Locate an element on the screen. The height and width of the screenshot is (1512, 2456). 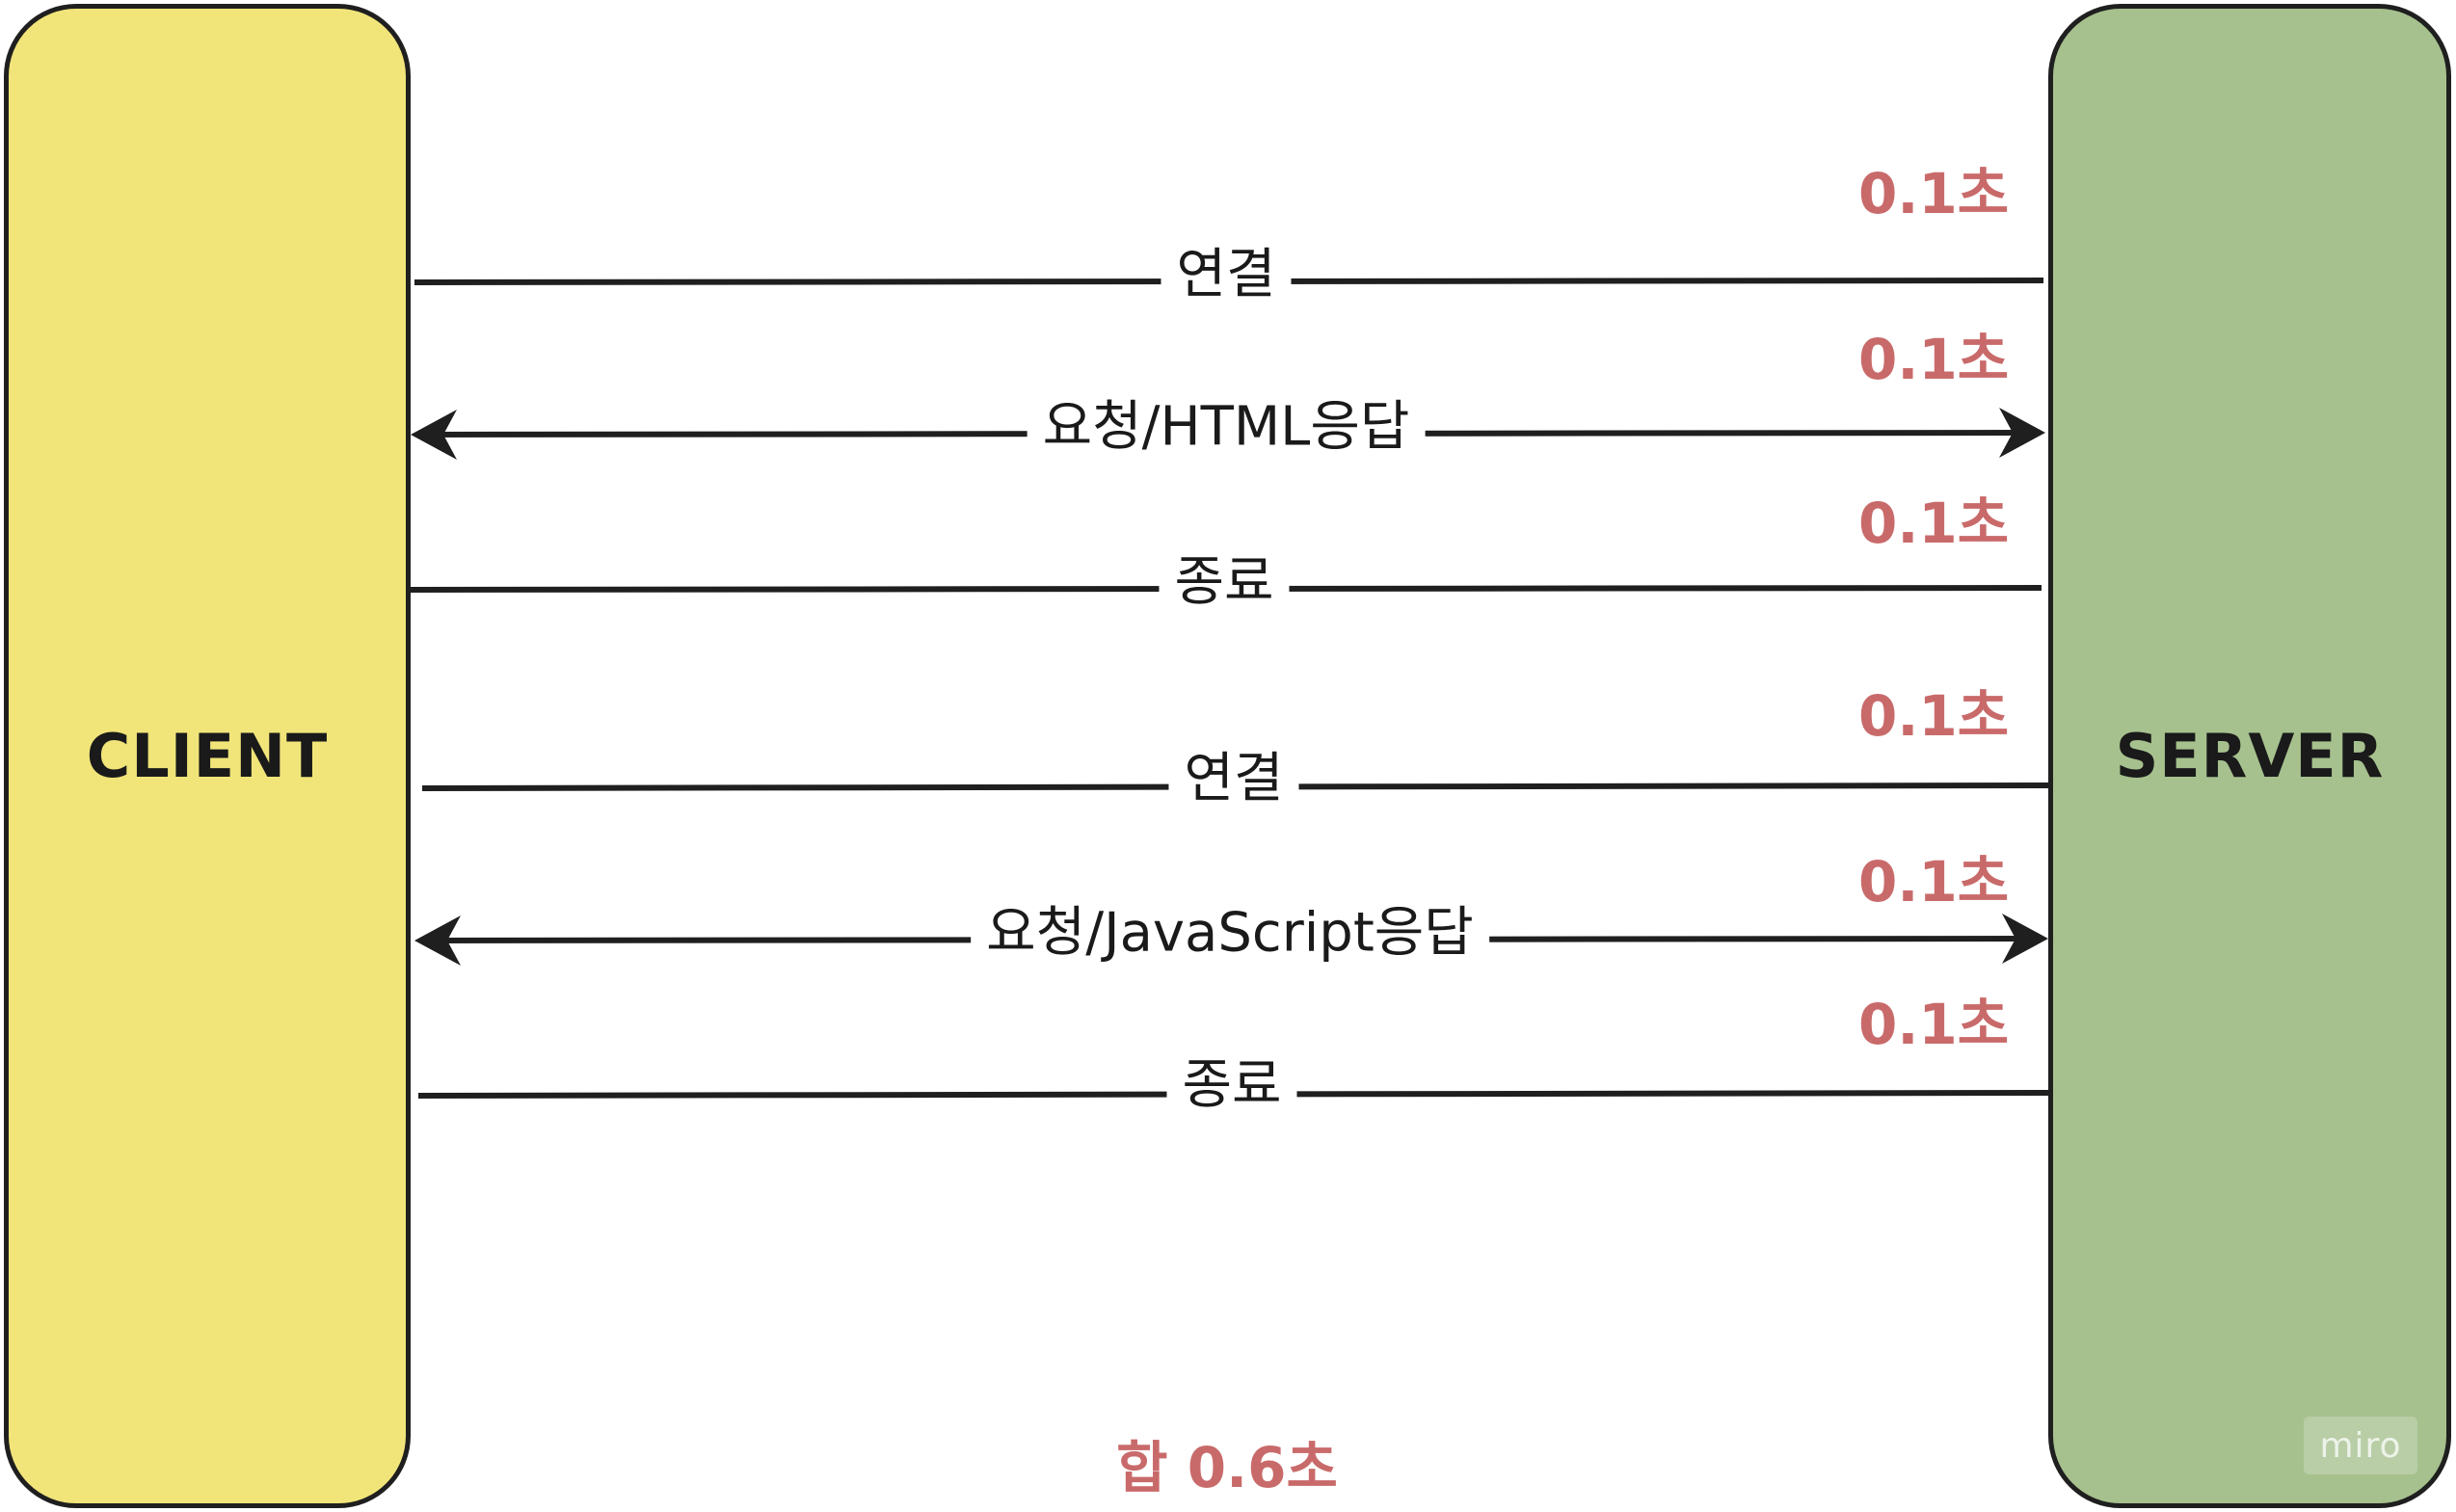
client-label: CLIENT is located at coordinates (207, 756).